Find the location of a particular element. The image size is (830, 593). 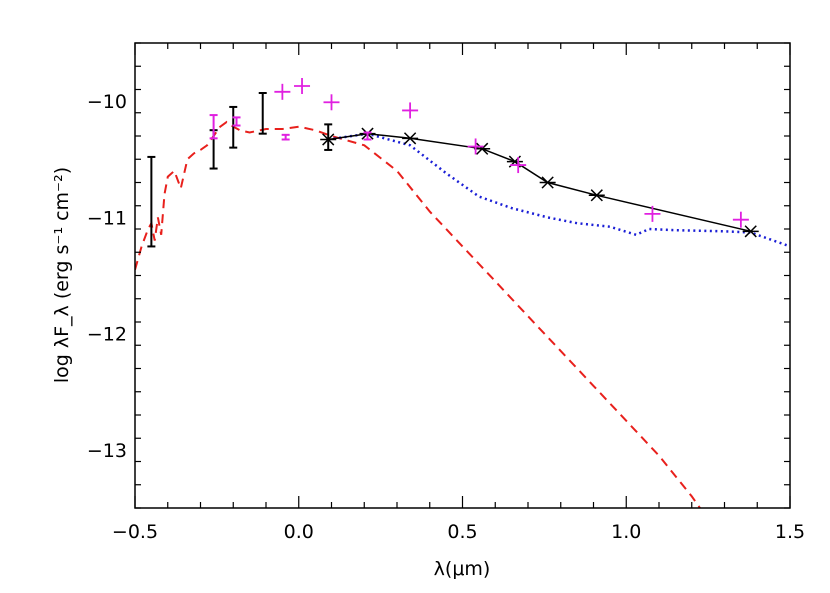

series-line-black is located at coordinates (539, 182).